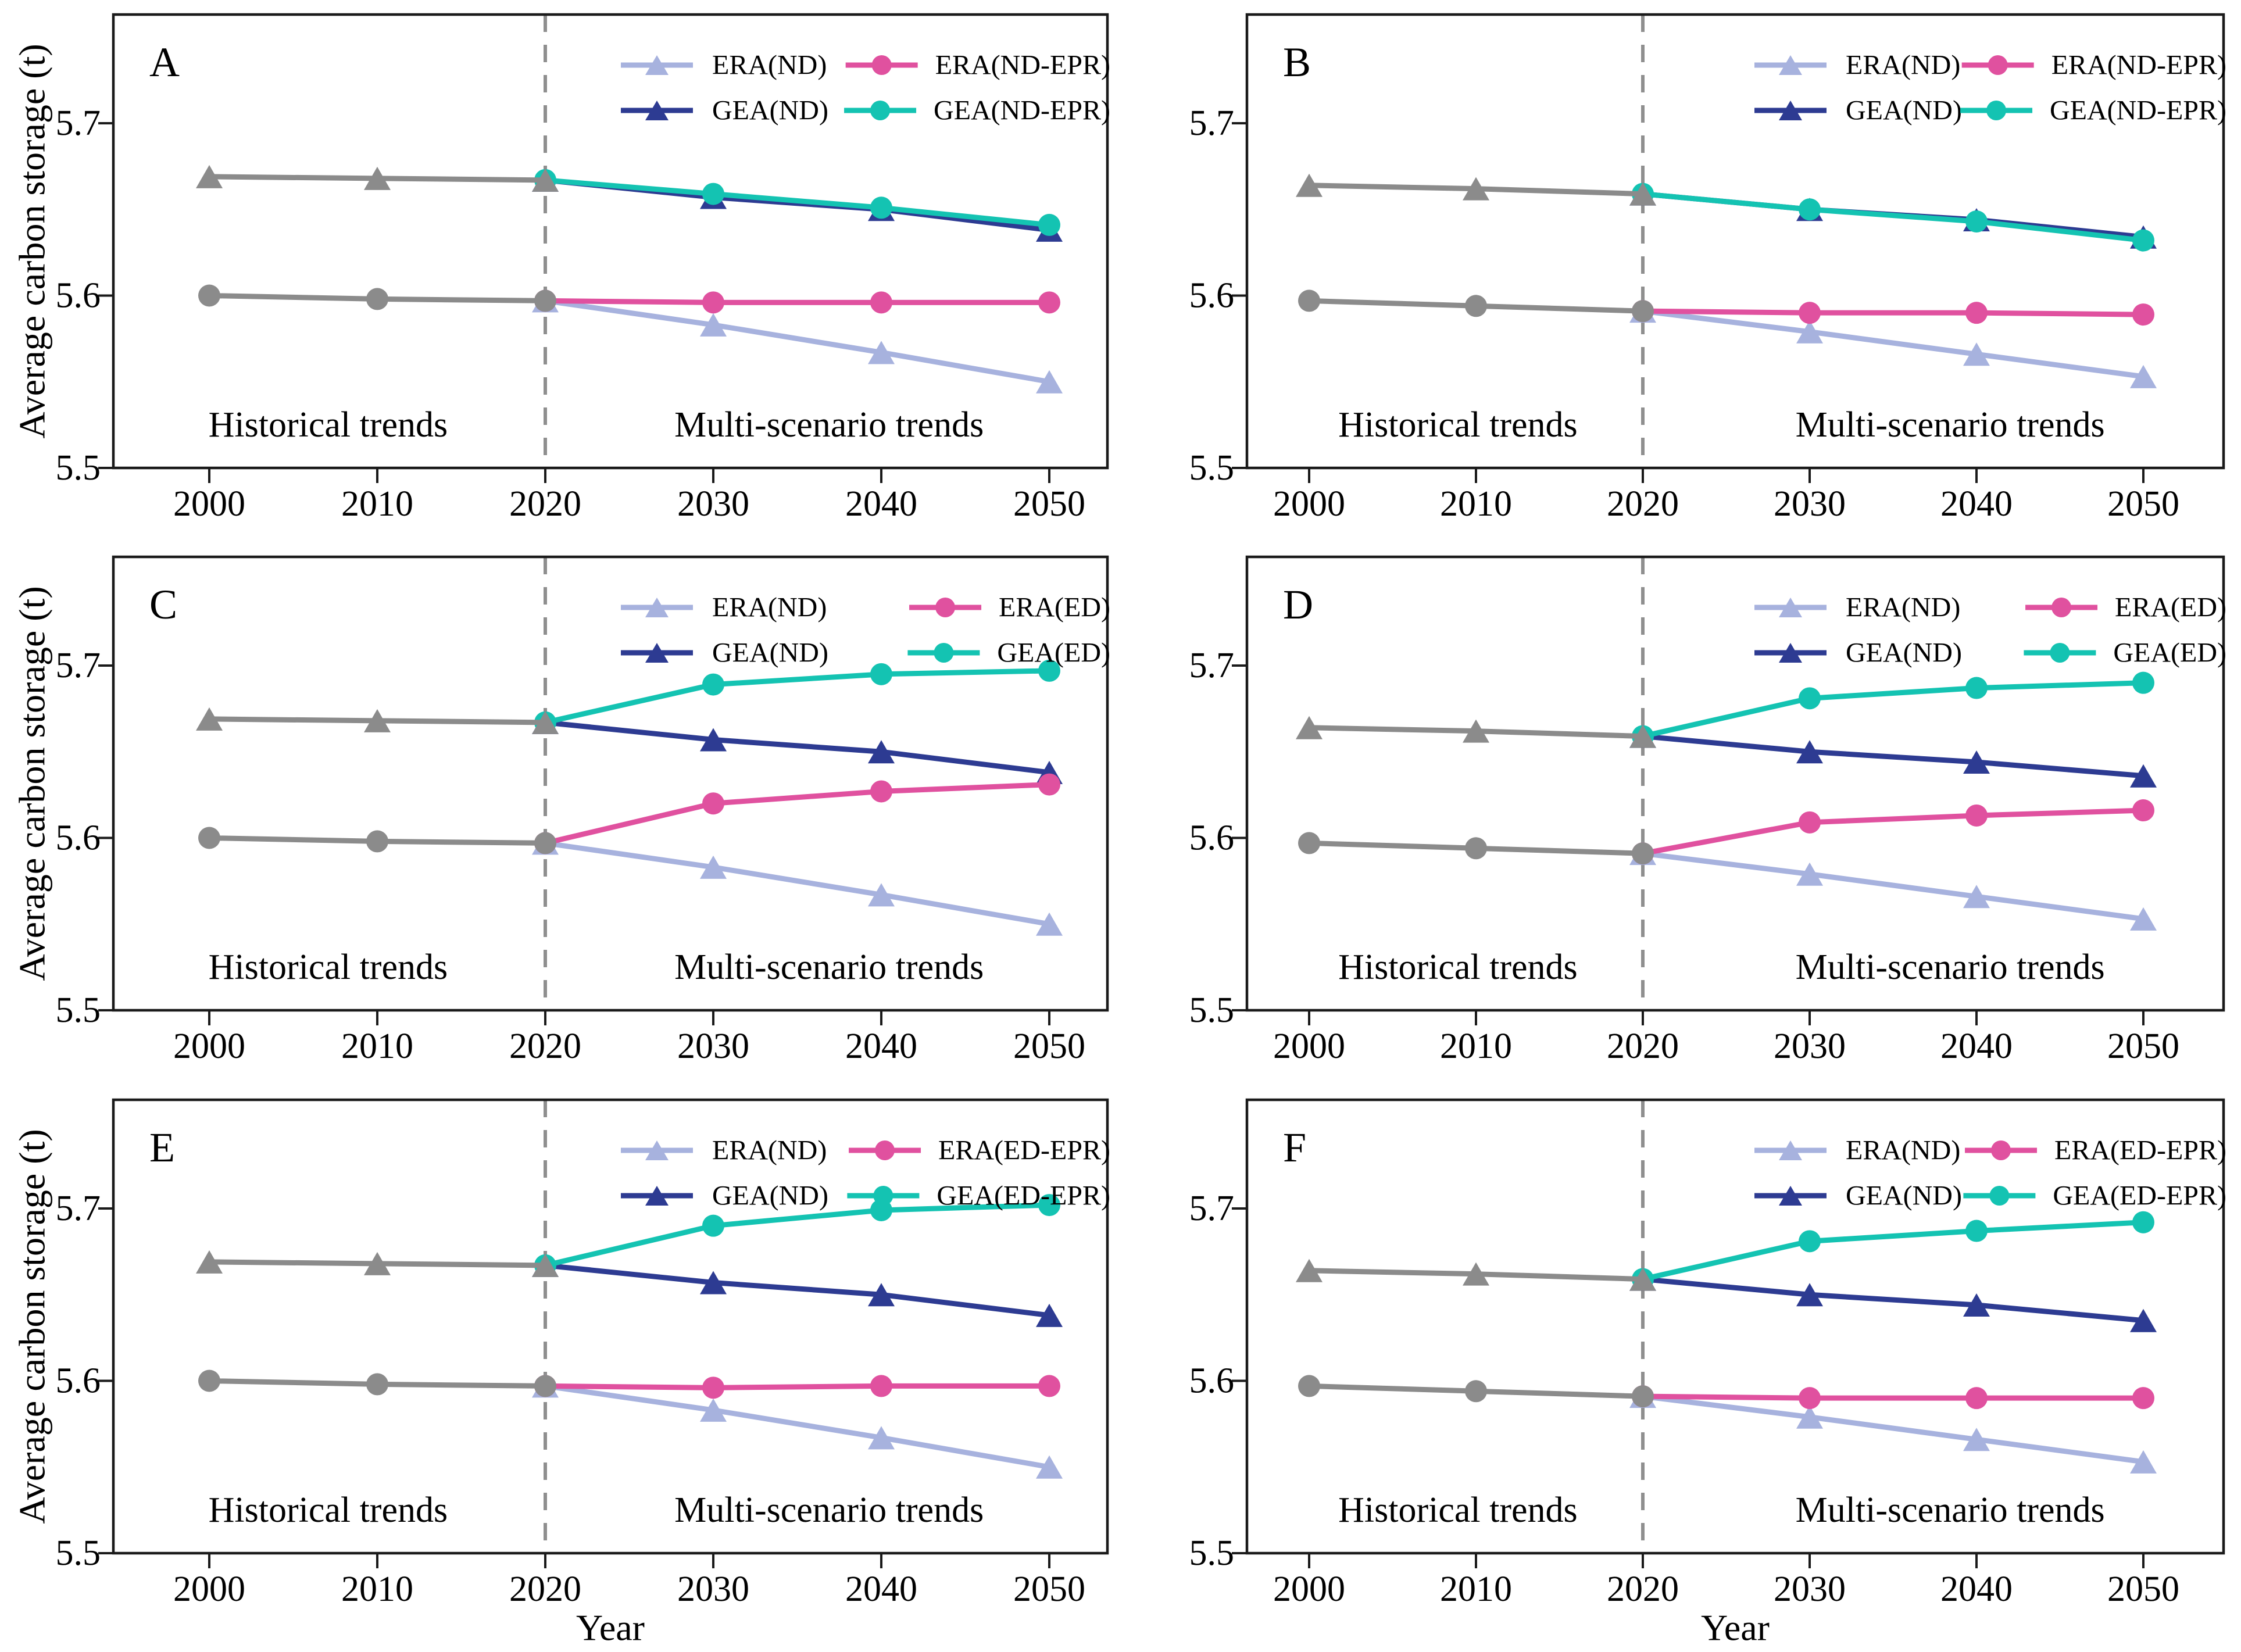 This screenshot has height=1652, width=2241. Describe the element at coordinates (2170, 607) in the screenshot. I see `legend-label: ERA(ED)` at that location.